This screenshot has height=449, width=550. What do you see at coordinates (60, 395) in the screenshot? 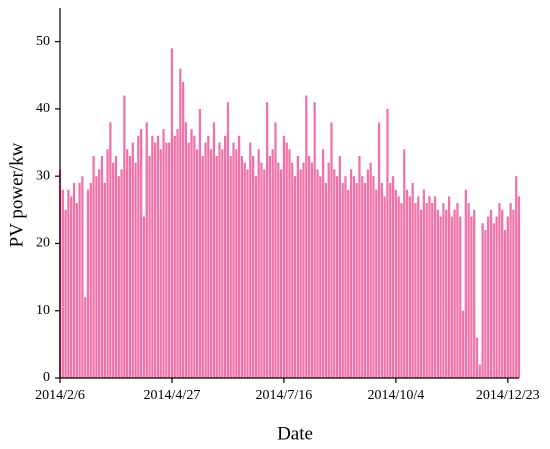
I see `x-tick-label: 2014/2/6` at bounding box center [60, 395].